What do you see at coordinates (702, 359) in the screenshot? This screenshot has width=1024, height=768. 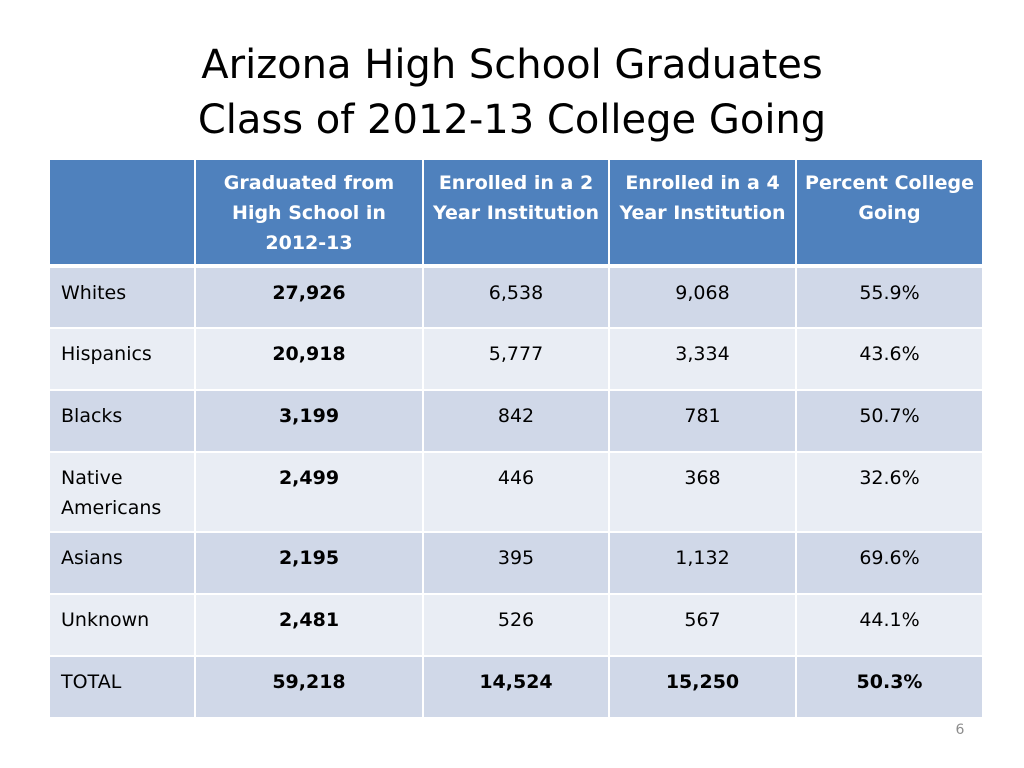 I see `cell-enrolled-4yr: 3,334` at bounding box center [702, 359].